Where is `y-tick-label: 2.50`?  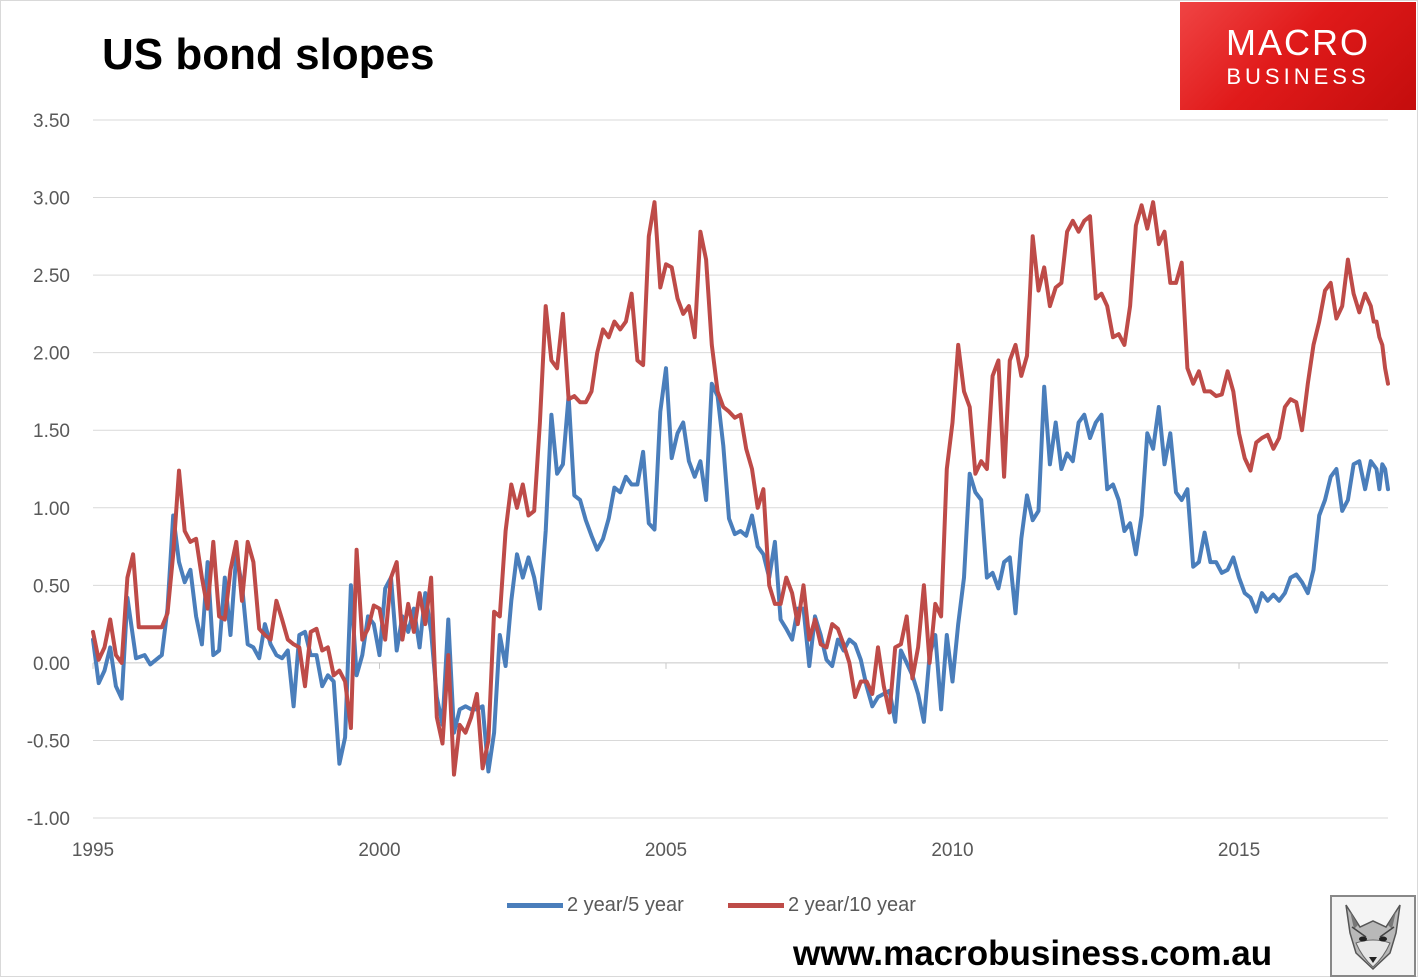 y-tick-label: 2.50 is located at coordinates (51, 276).